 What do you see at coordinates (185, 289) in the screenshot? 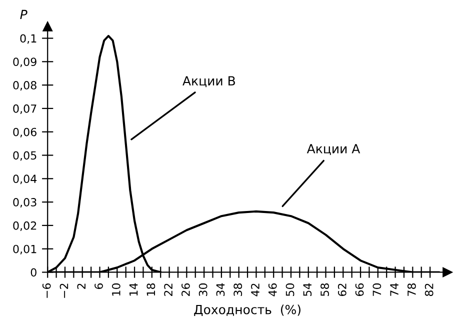
I see `x-tick-label: 26` at bounding box center [185, 289].